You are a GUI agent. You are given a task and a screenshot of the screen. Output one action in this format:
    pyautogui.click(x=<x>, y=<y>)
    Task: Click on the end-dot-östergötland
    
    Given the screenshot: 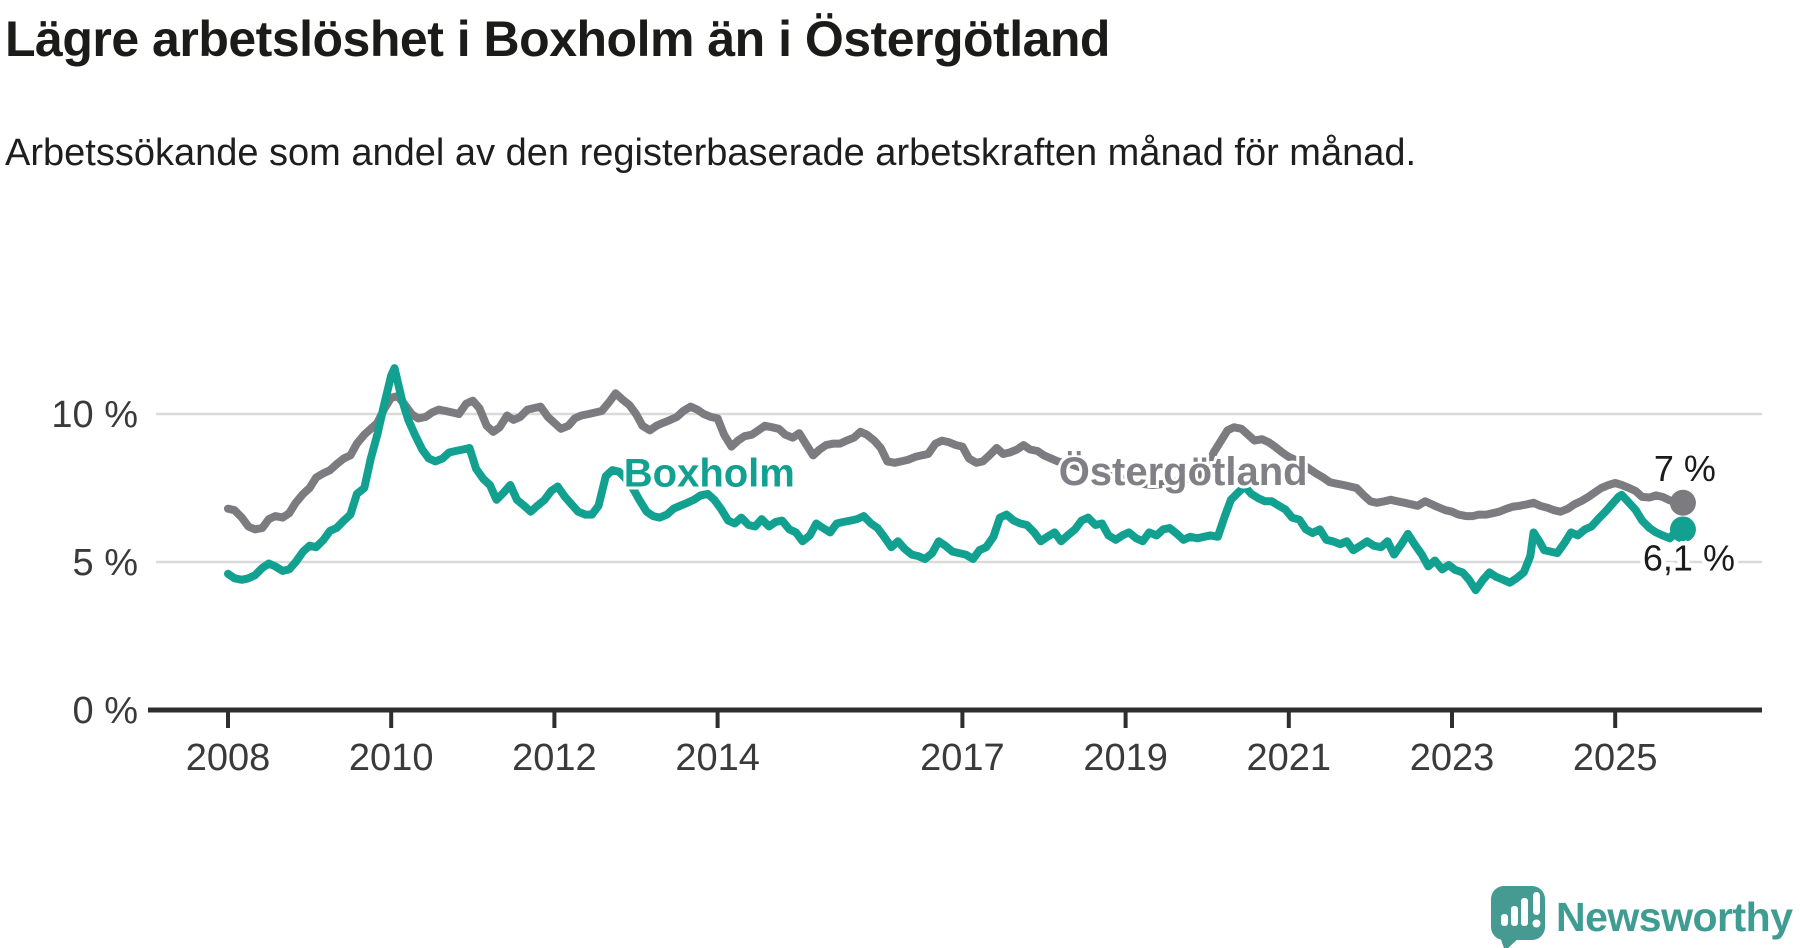 What is the action you would take?
    pyautogui.click(x=1682, y=502)
    